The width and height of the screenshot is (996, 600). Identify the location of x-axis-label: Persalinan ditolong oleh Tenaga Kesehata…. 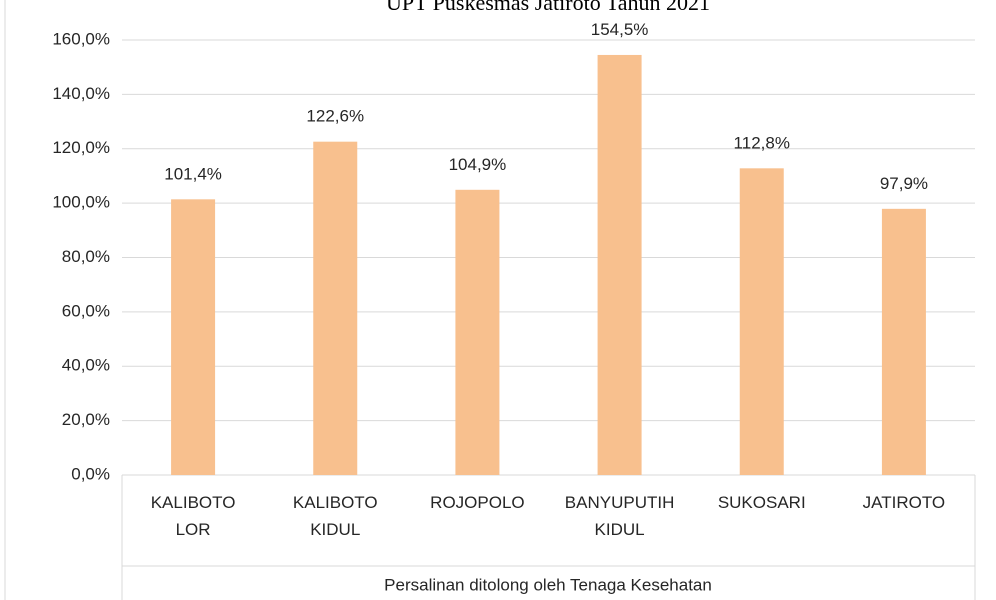
(548, 584).